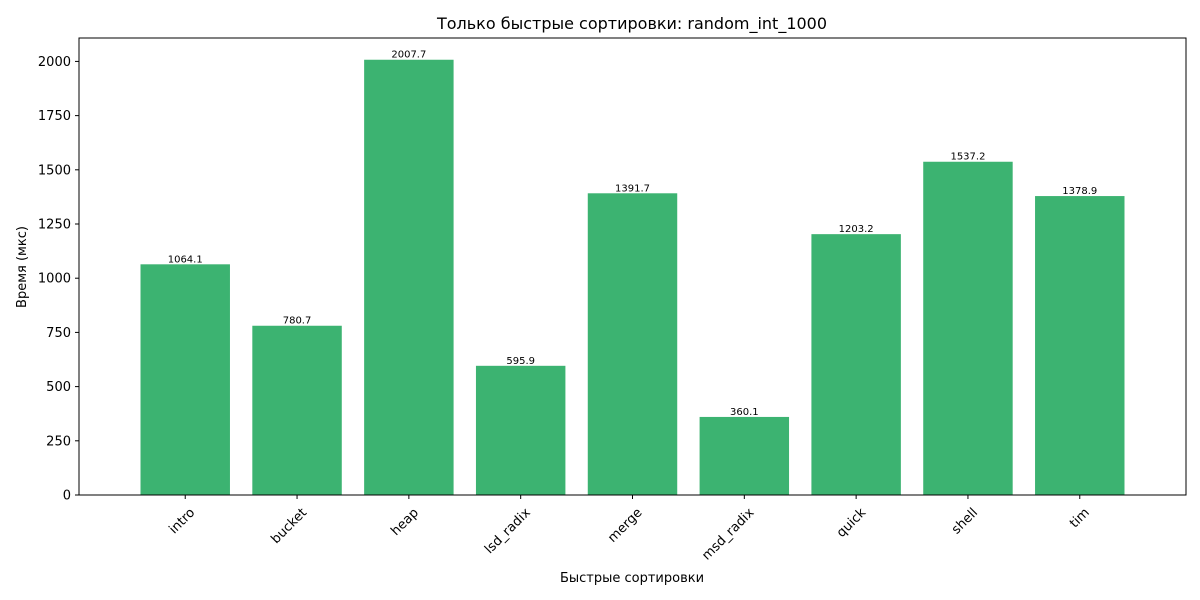 This screenshot has height=600, width=1200. Describe the element at coordinates (1080, 518) in the screenshot. I see `x-tick-label: tim` at that location.